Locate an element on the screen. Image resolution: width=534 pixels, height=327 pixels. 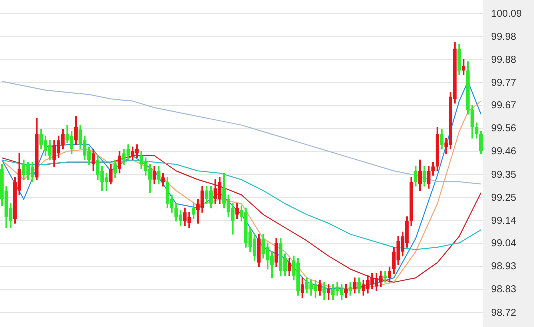
y-tick-label: 99.56 is located at coordinates (504, 129).